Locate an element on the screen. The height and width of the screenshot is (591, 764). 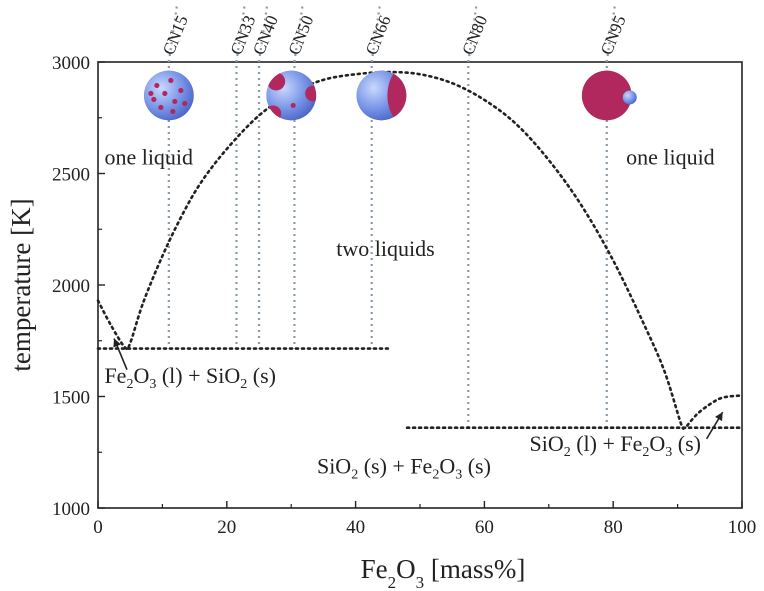
sphere-droplet is located at coordinates (629, 97).